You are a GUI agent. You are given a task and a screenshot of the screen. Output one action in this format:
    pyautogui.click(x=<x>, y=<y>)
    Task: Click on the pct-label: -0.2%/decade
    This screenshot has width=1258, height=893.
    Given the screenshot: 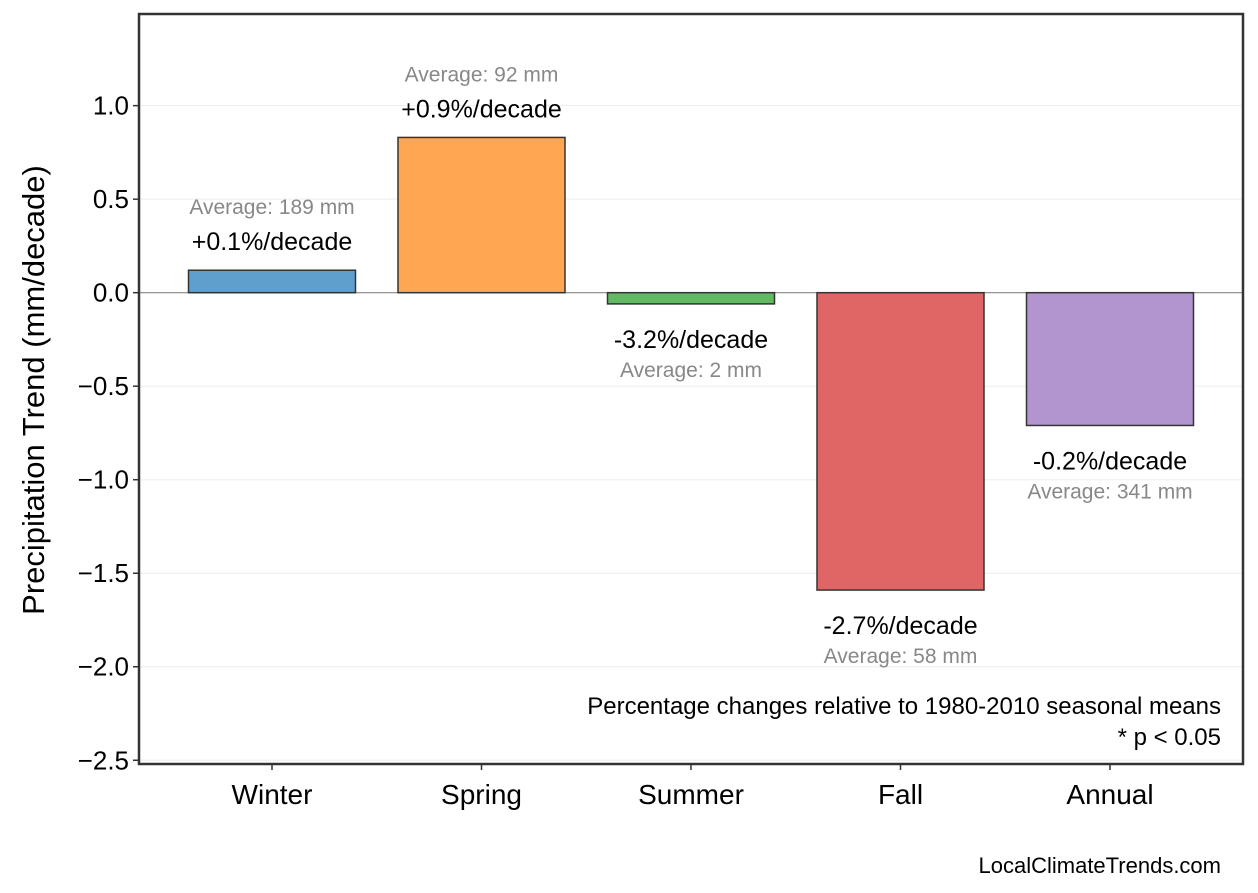 What is the action you would take?
    pyautogui.click(x=1110, y=461)
    